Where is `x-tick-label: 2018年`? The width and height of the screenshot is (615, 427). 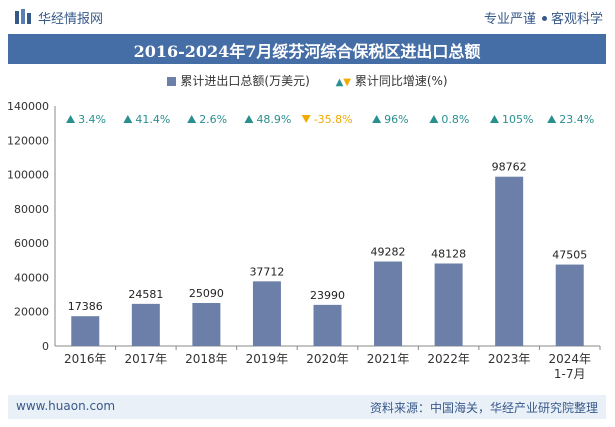
x-tick-label: 2018年 is located at coordinates (206, 359).